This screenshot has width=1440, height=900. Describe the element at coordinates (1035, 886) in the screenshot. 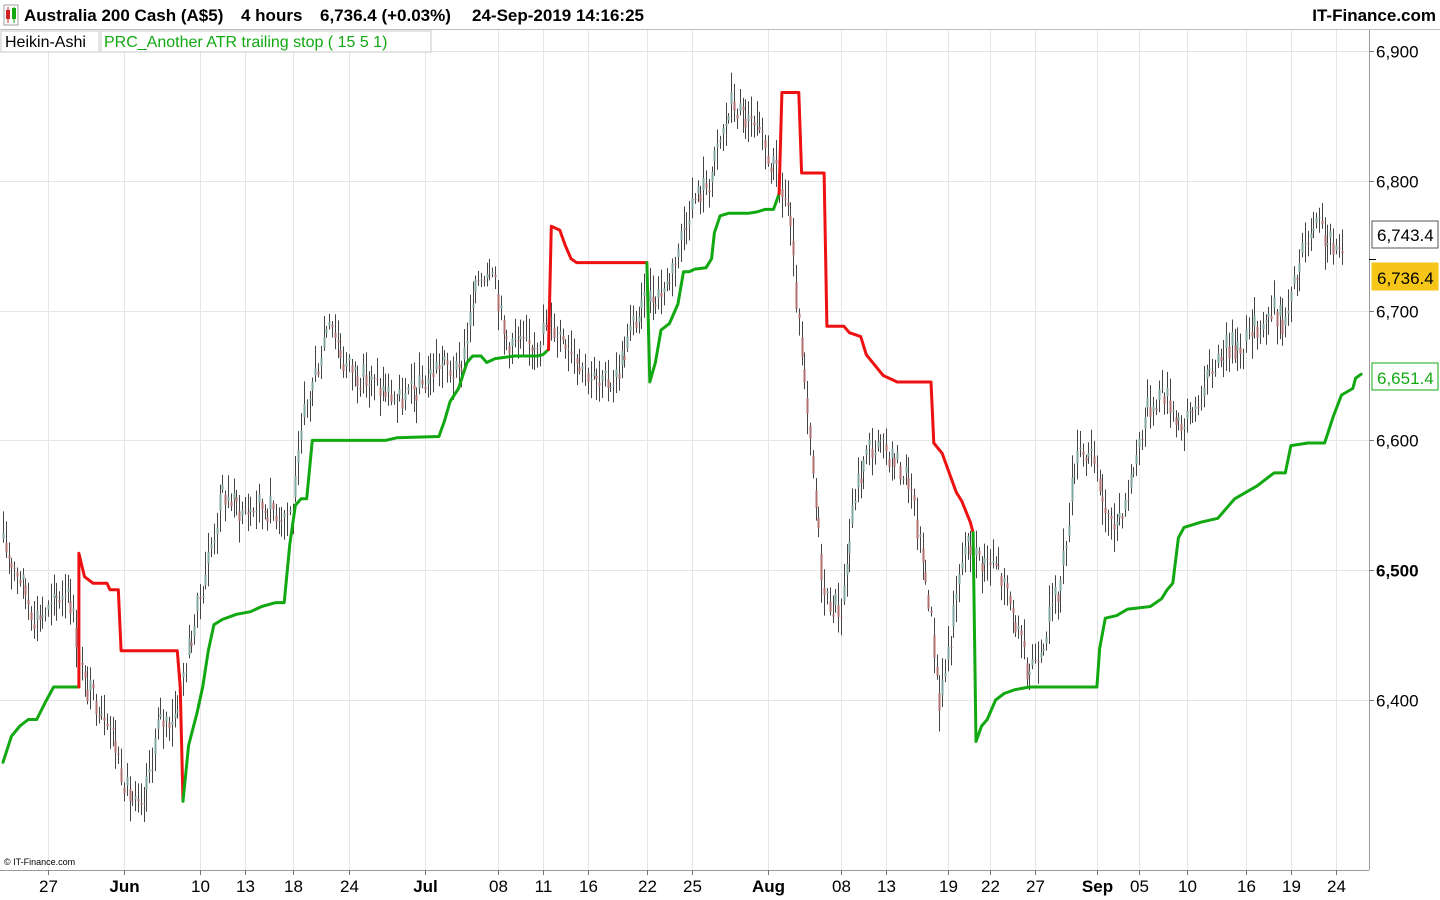

I see `x-tick-label: 27` at that location.